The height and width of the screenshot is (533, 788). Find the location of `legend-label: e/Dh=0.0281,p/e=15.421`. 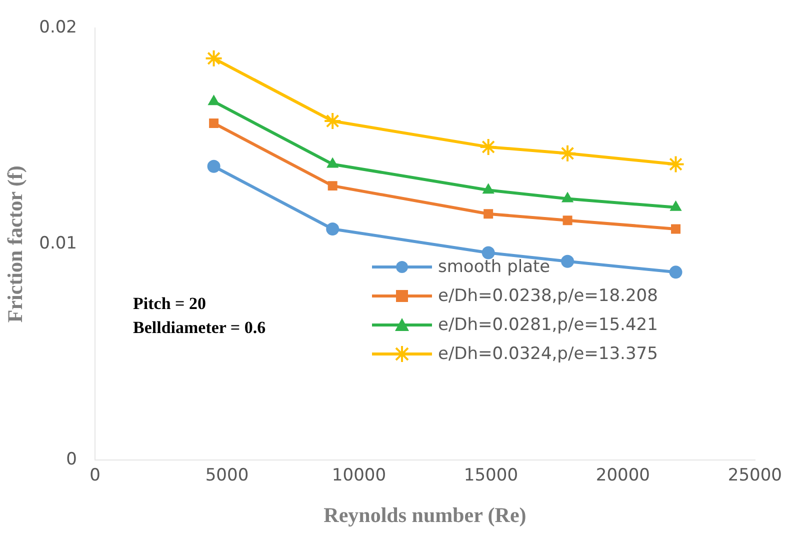

legend-label: e/Dh=0.0281,p/e=15.421 is located at coordinates (548, 324).